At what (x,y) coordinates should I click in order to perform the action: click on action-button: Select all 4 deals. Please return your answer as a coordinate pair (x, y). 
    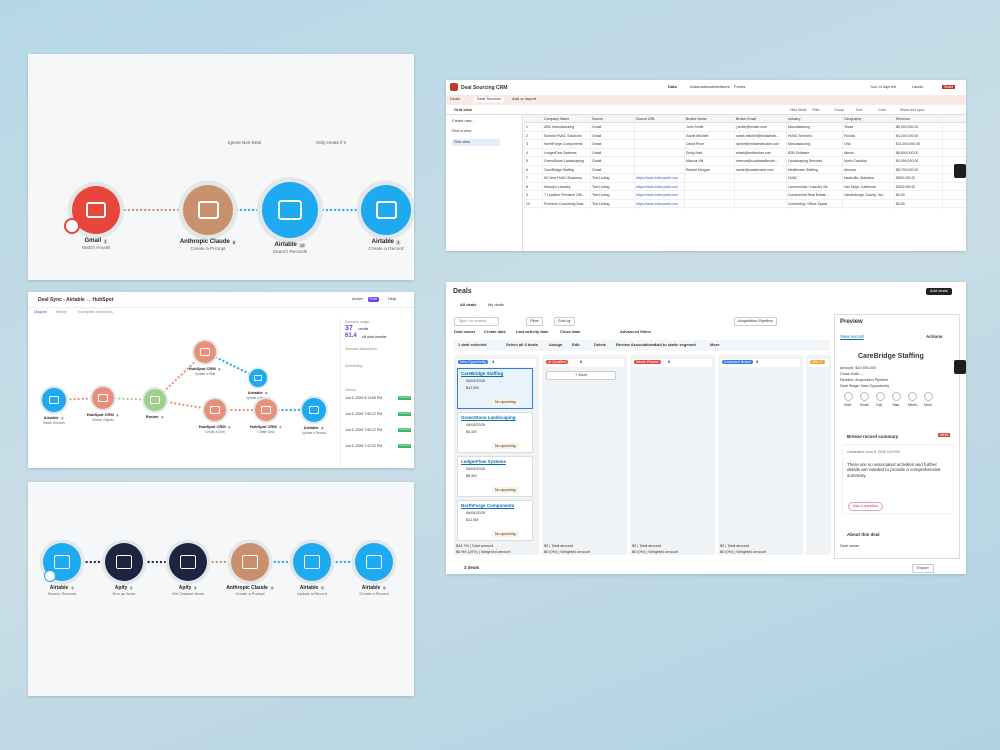
    Looking at the image, I should click on (522, 344).